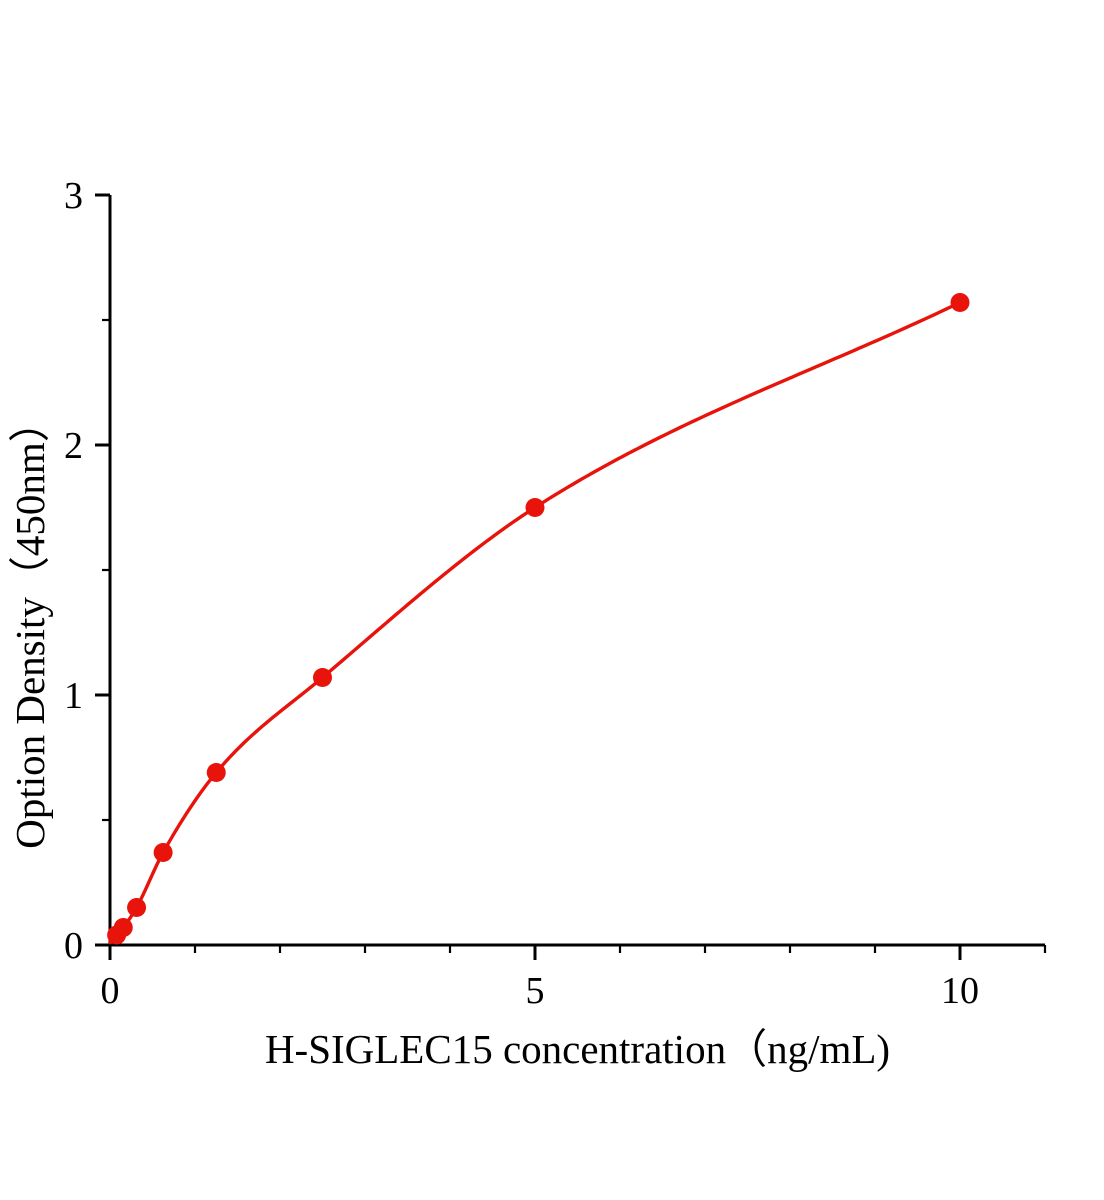  Describe the element at coordinates (577, 1049) in the screenshot. I see `x-axis-title: H-SIGLEC15 concentration（ng/mL)` at that location.